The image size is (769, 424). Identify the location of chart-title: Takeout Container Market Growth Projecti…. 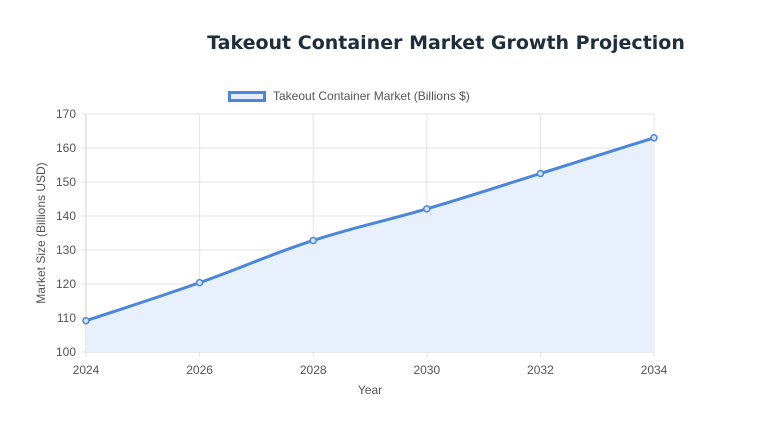
(446, 43).